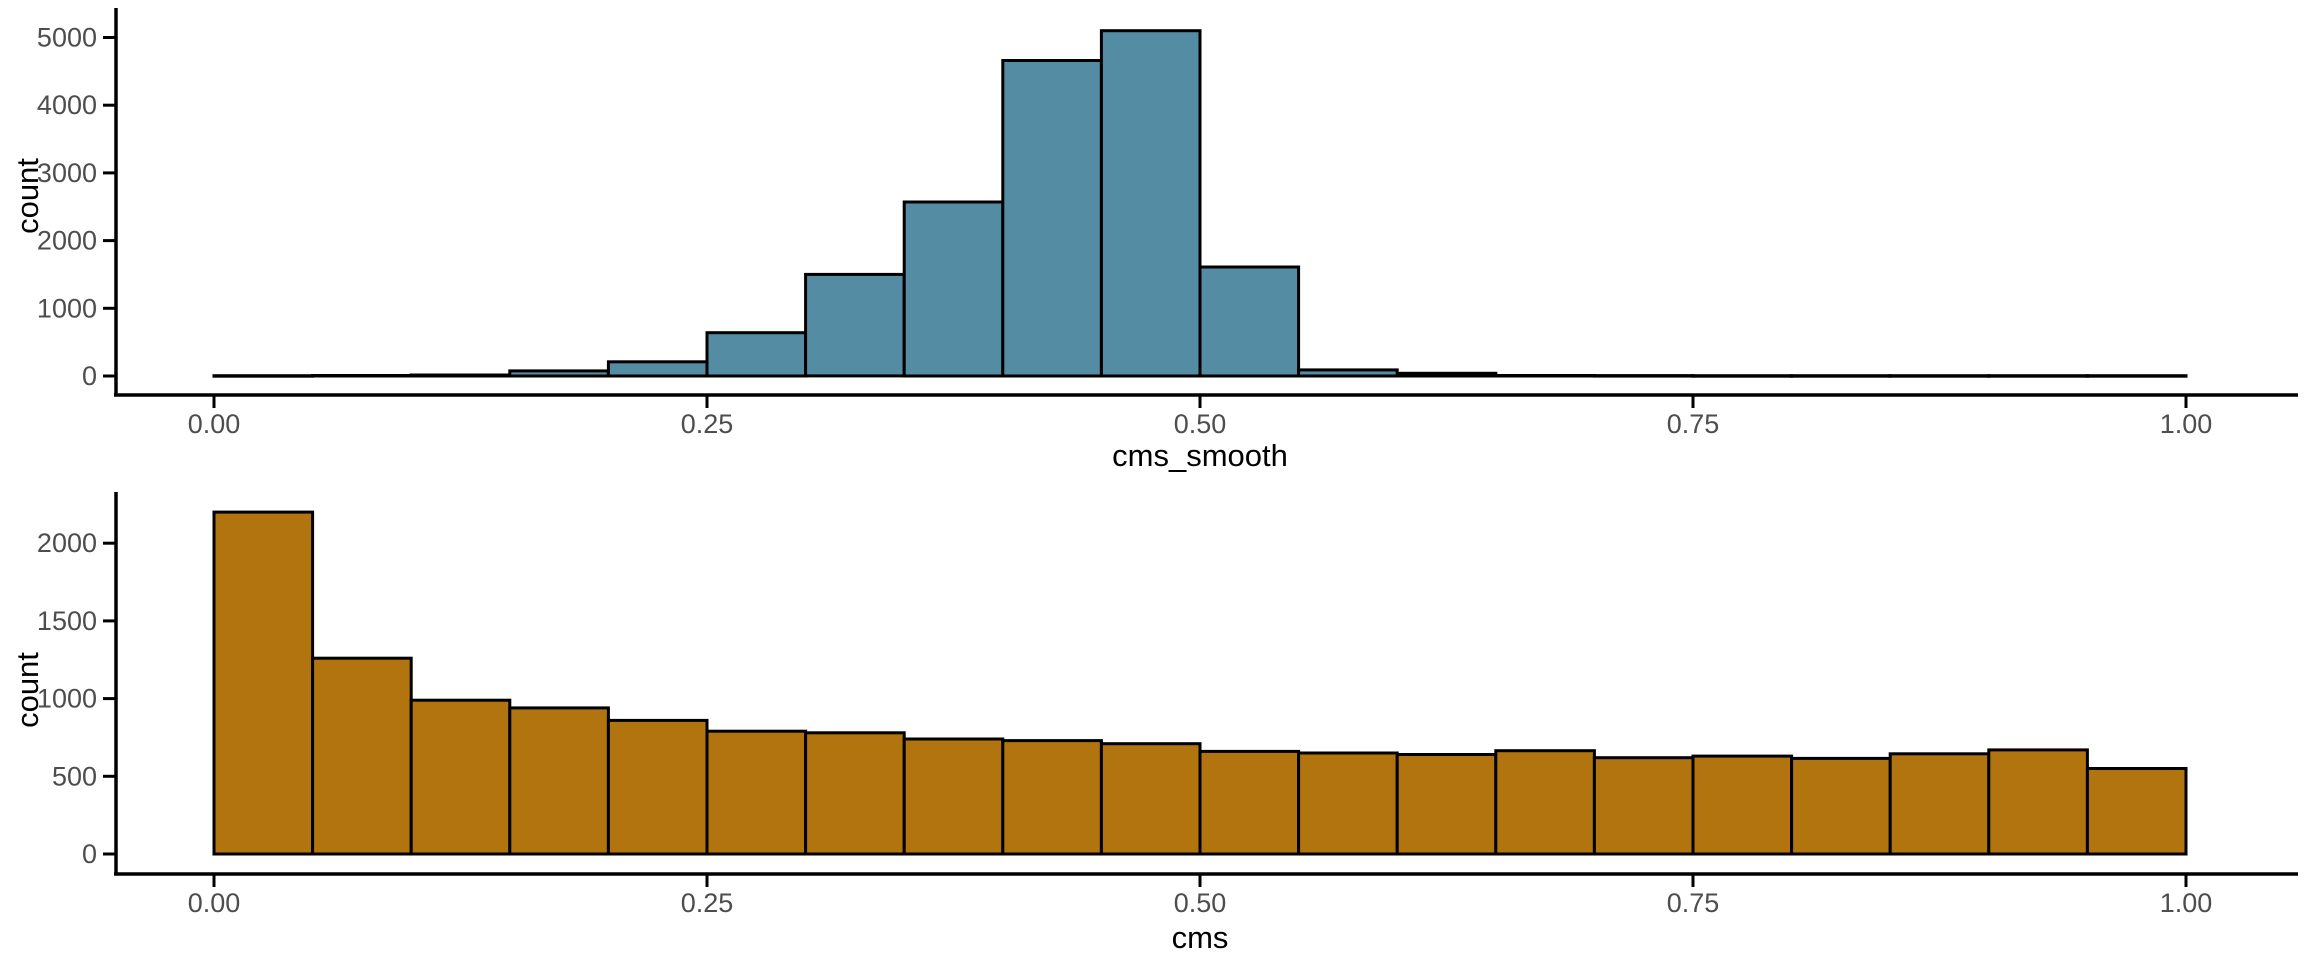  What do you see at coordinates (67, 621) in the screenshot?
I see `y-tick-label: 1500` at bounding box center [67, 621].